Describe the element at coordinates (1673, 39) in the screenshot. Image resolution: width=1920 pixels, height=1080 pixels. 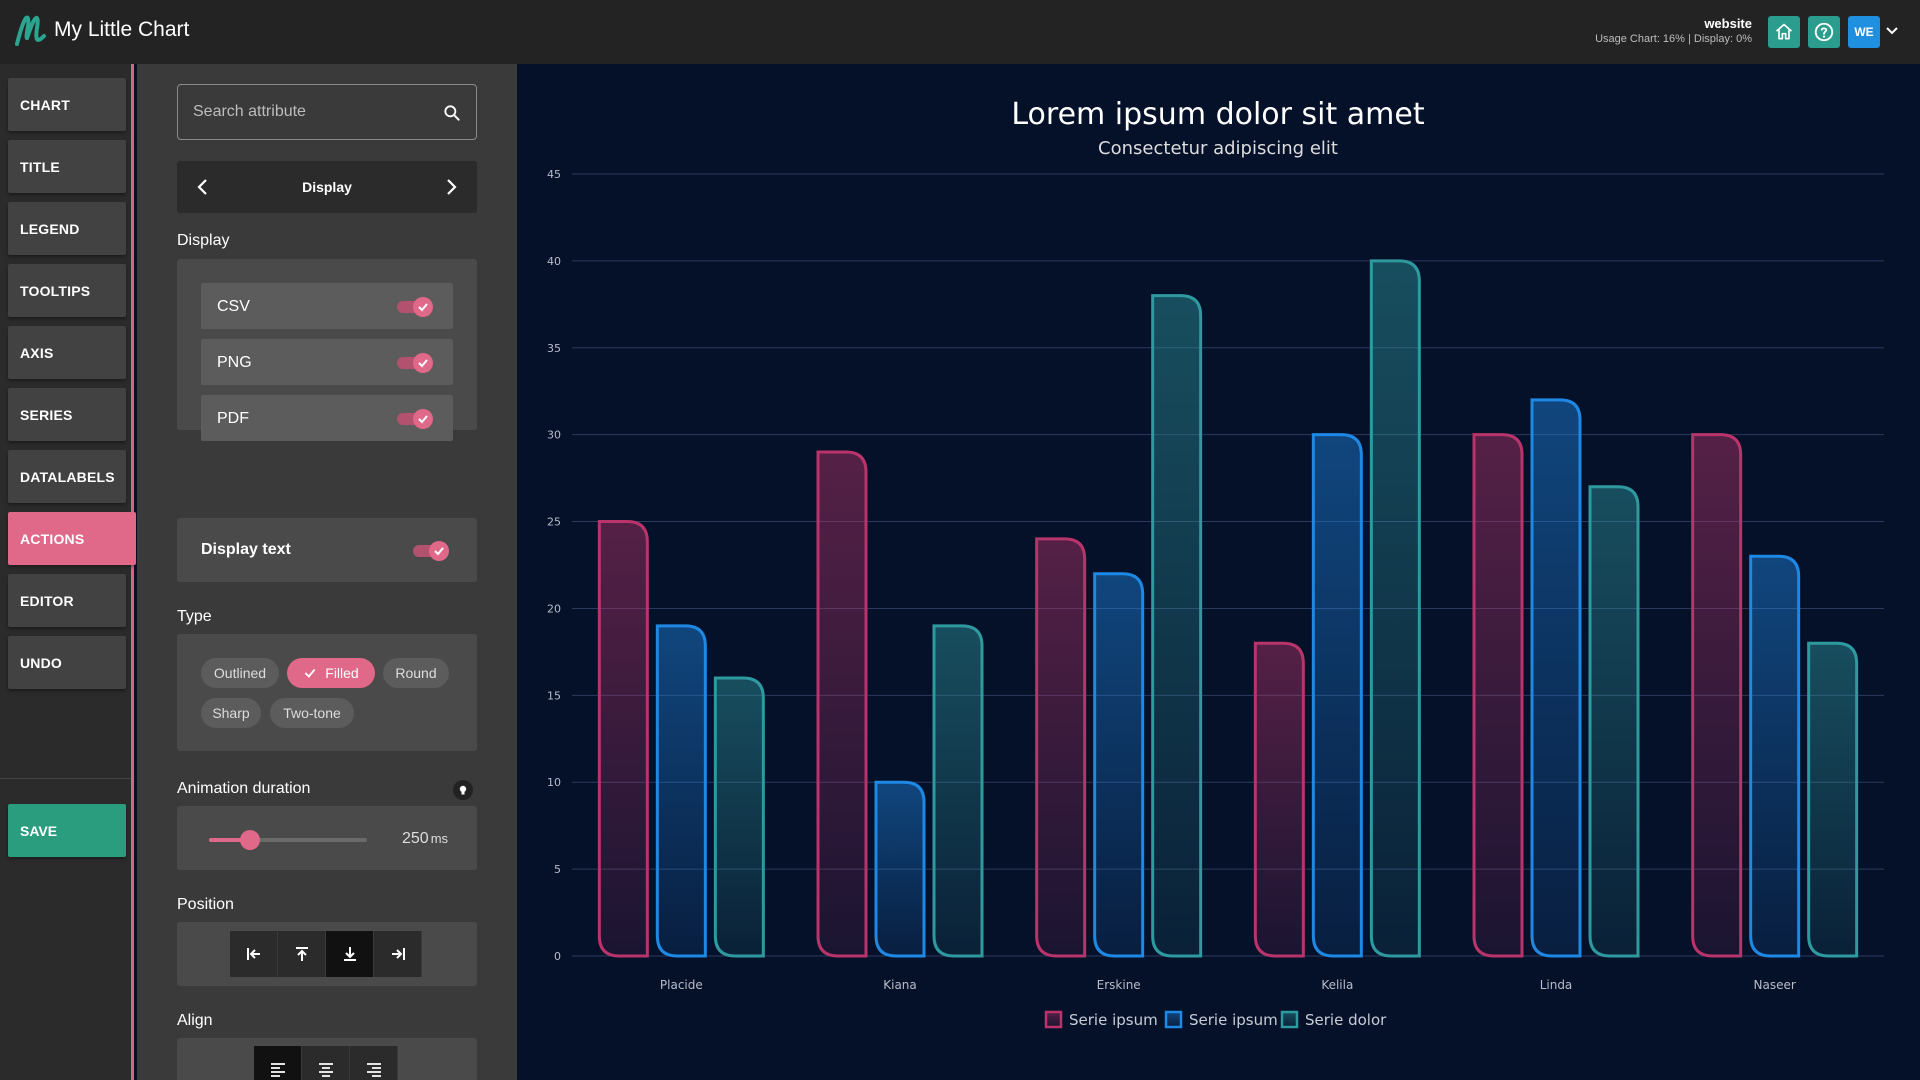
I see `usage-text: Usage Chart: 16% | Display: 0%` at that location.